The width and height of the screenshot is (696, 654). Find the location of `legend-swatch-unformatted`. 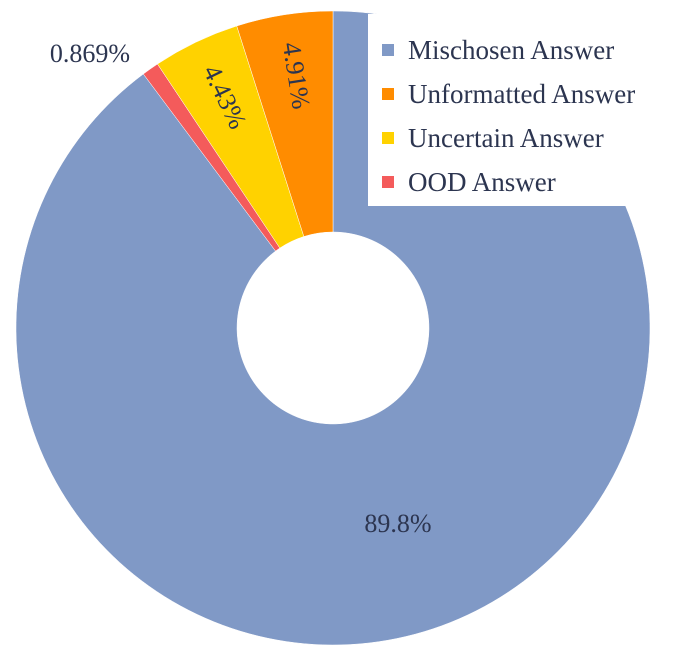

legend-swatch-unformatted is located at coordinates (388, 94).